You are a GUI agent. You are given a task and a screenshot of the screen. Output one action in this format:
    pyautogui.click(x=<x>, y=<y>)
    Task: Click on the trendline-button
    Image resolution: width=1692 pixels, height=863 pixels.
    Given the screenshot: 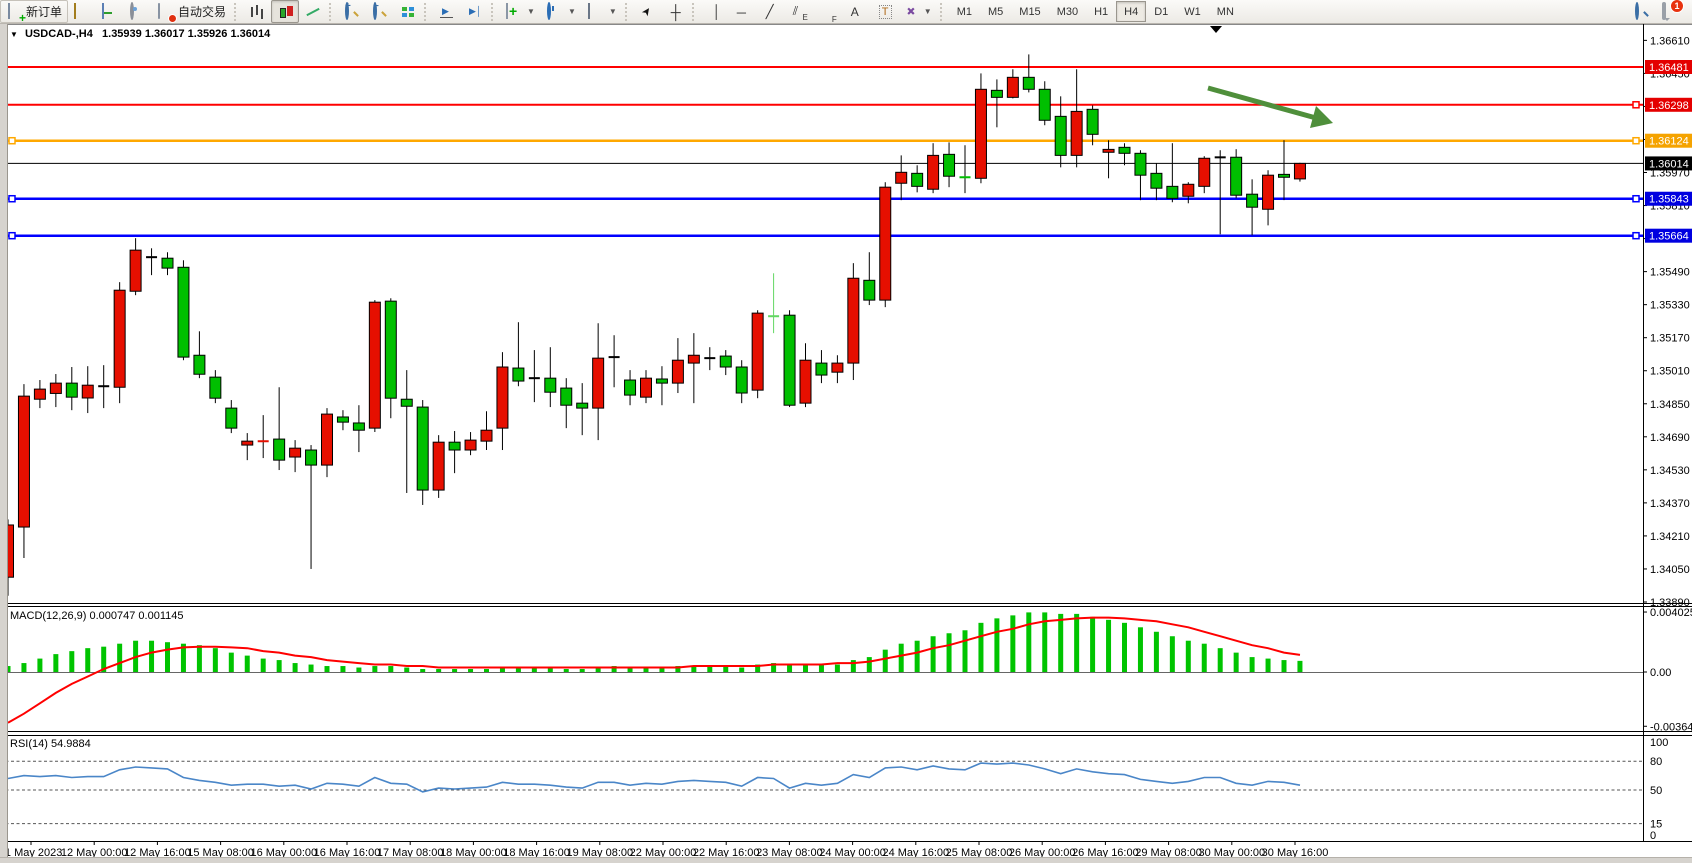 What is the action you would take?
    pyautogui.click(x=771, y=11)
    